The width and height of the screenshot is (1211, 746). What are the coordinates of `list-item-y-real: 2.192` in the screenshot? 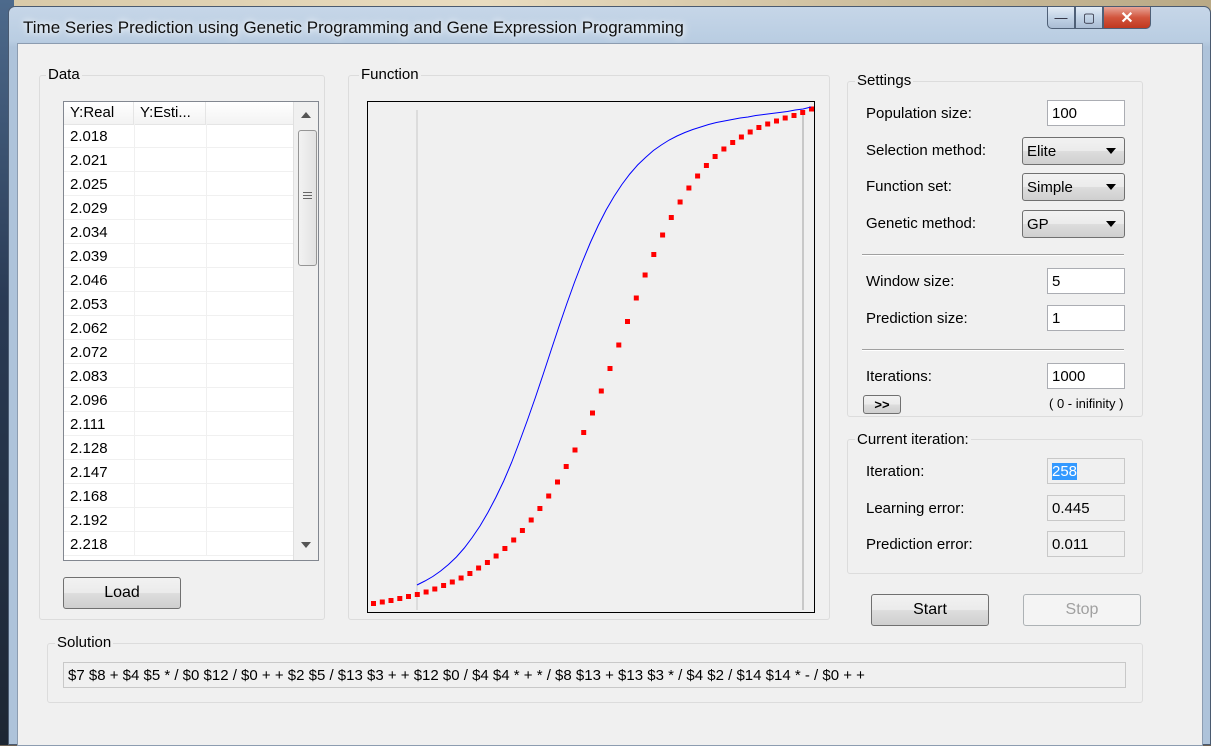 It's located at (89, 520).